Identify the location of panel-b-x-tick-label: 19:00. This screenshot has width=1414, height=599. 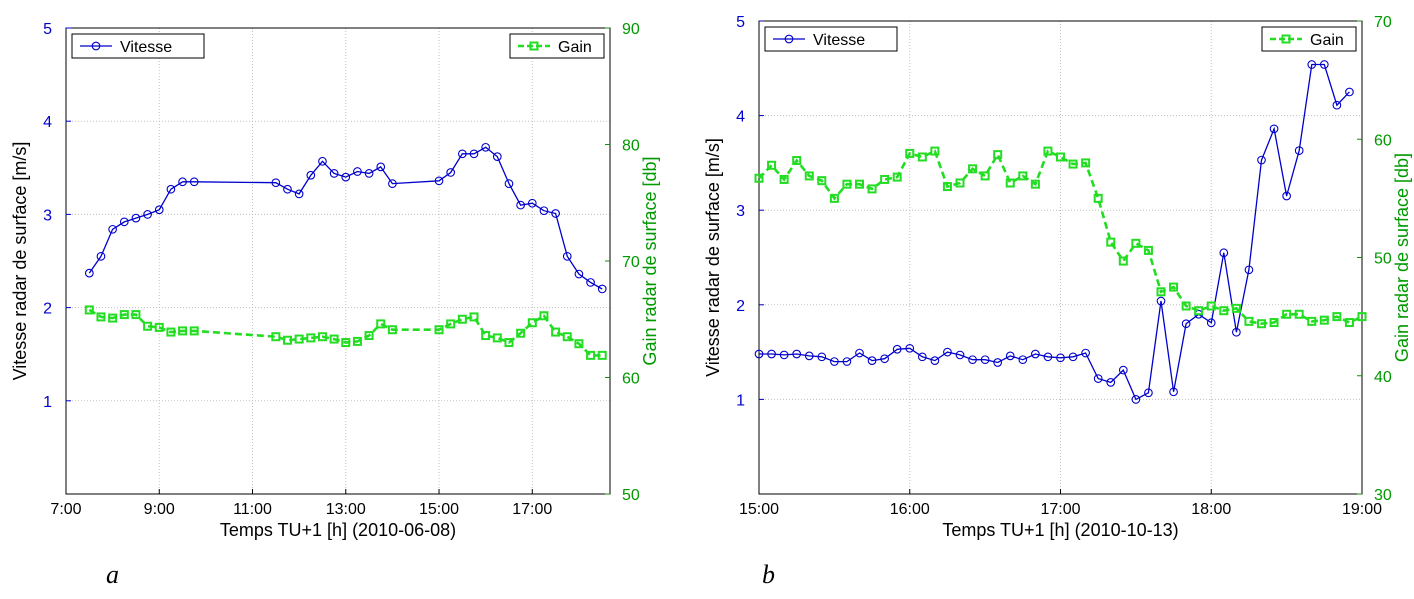
(1362, 509).